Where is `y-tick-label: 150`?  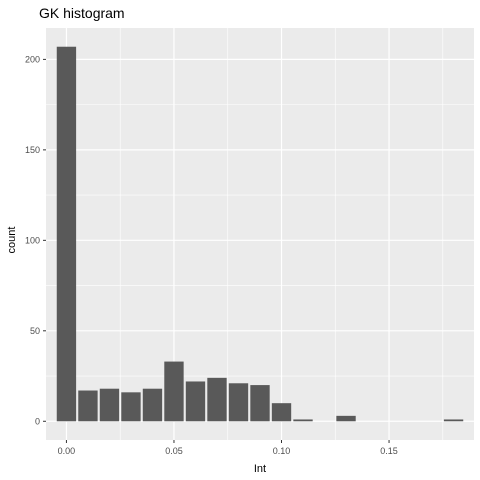 y-tick-label: 150 is located at coordinates (32, 150).